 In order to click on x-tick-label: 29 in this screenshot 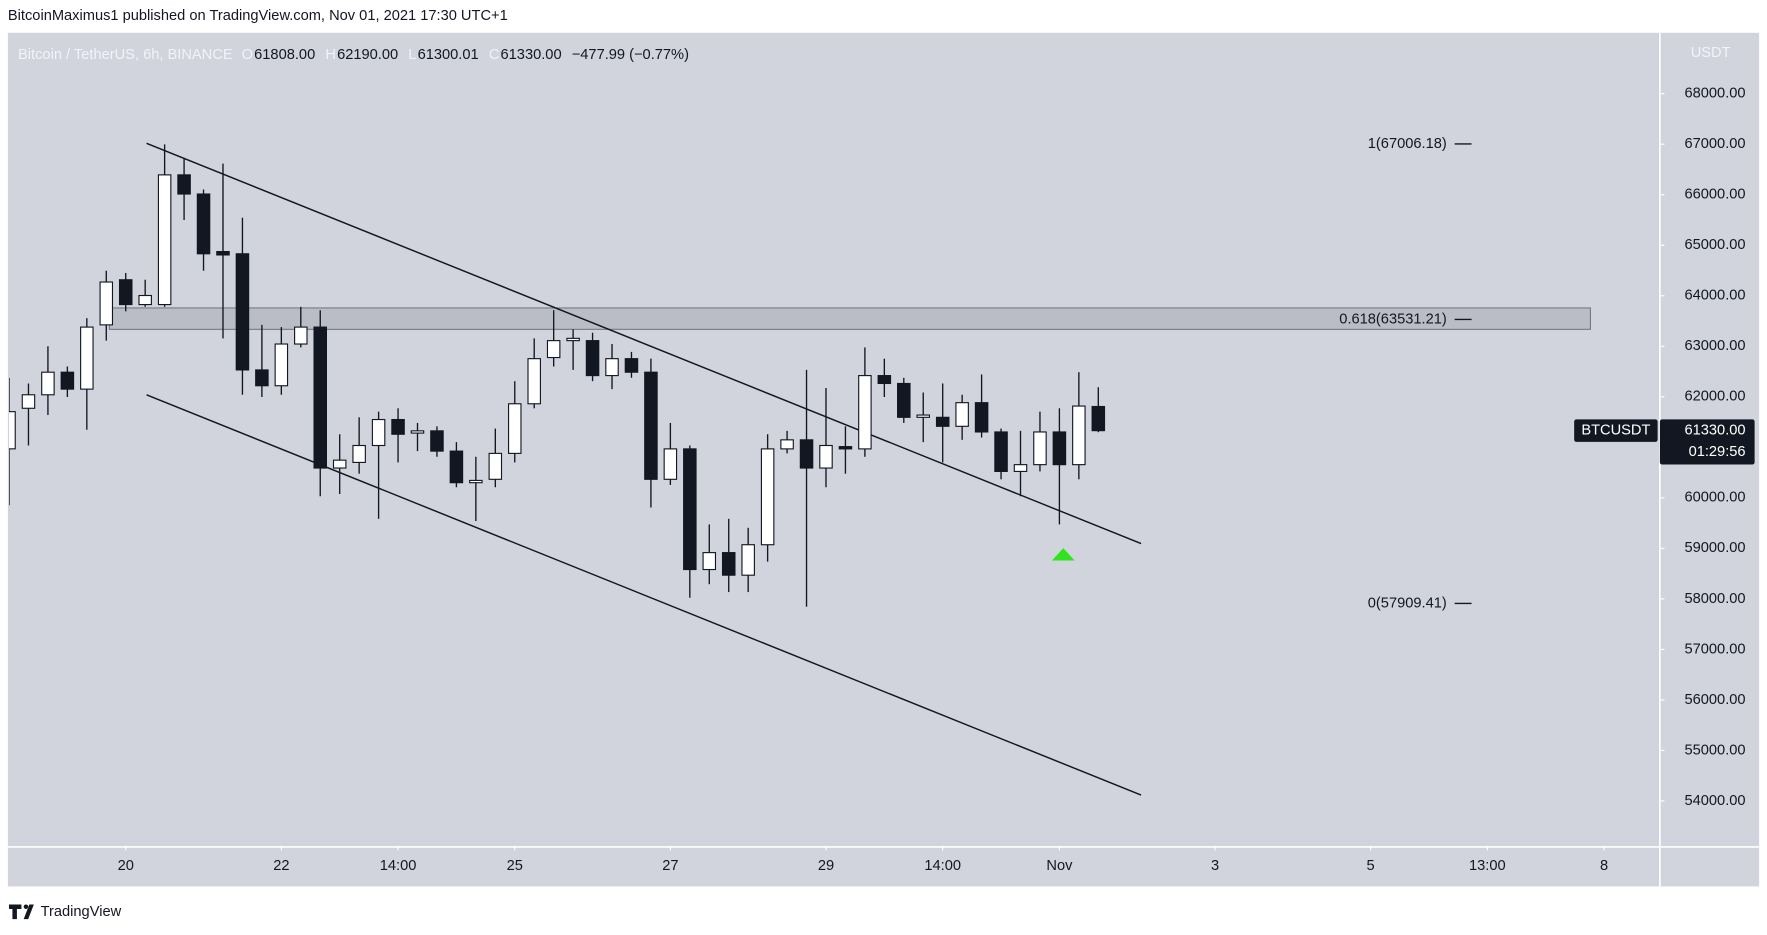, I will do `click(826, 866)`.